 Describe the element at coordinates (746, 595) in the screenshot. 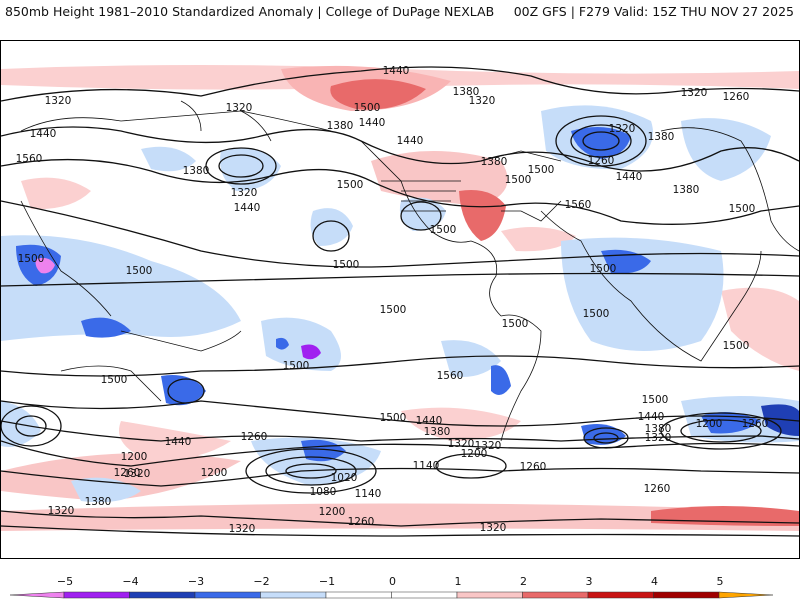

I see `colorbar-end-high` at that location.